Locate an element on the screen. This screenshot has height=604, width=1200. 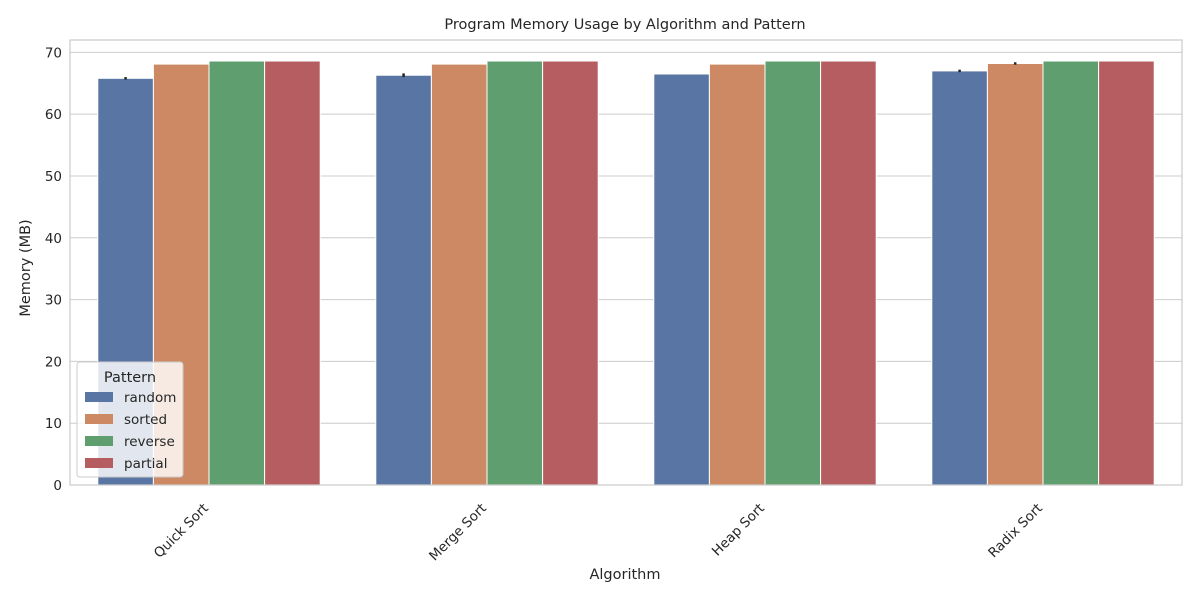
y-tick-label: 20 is located at coordinates (53, 362).